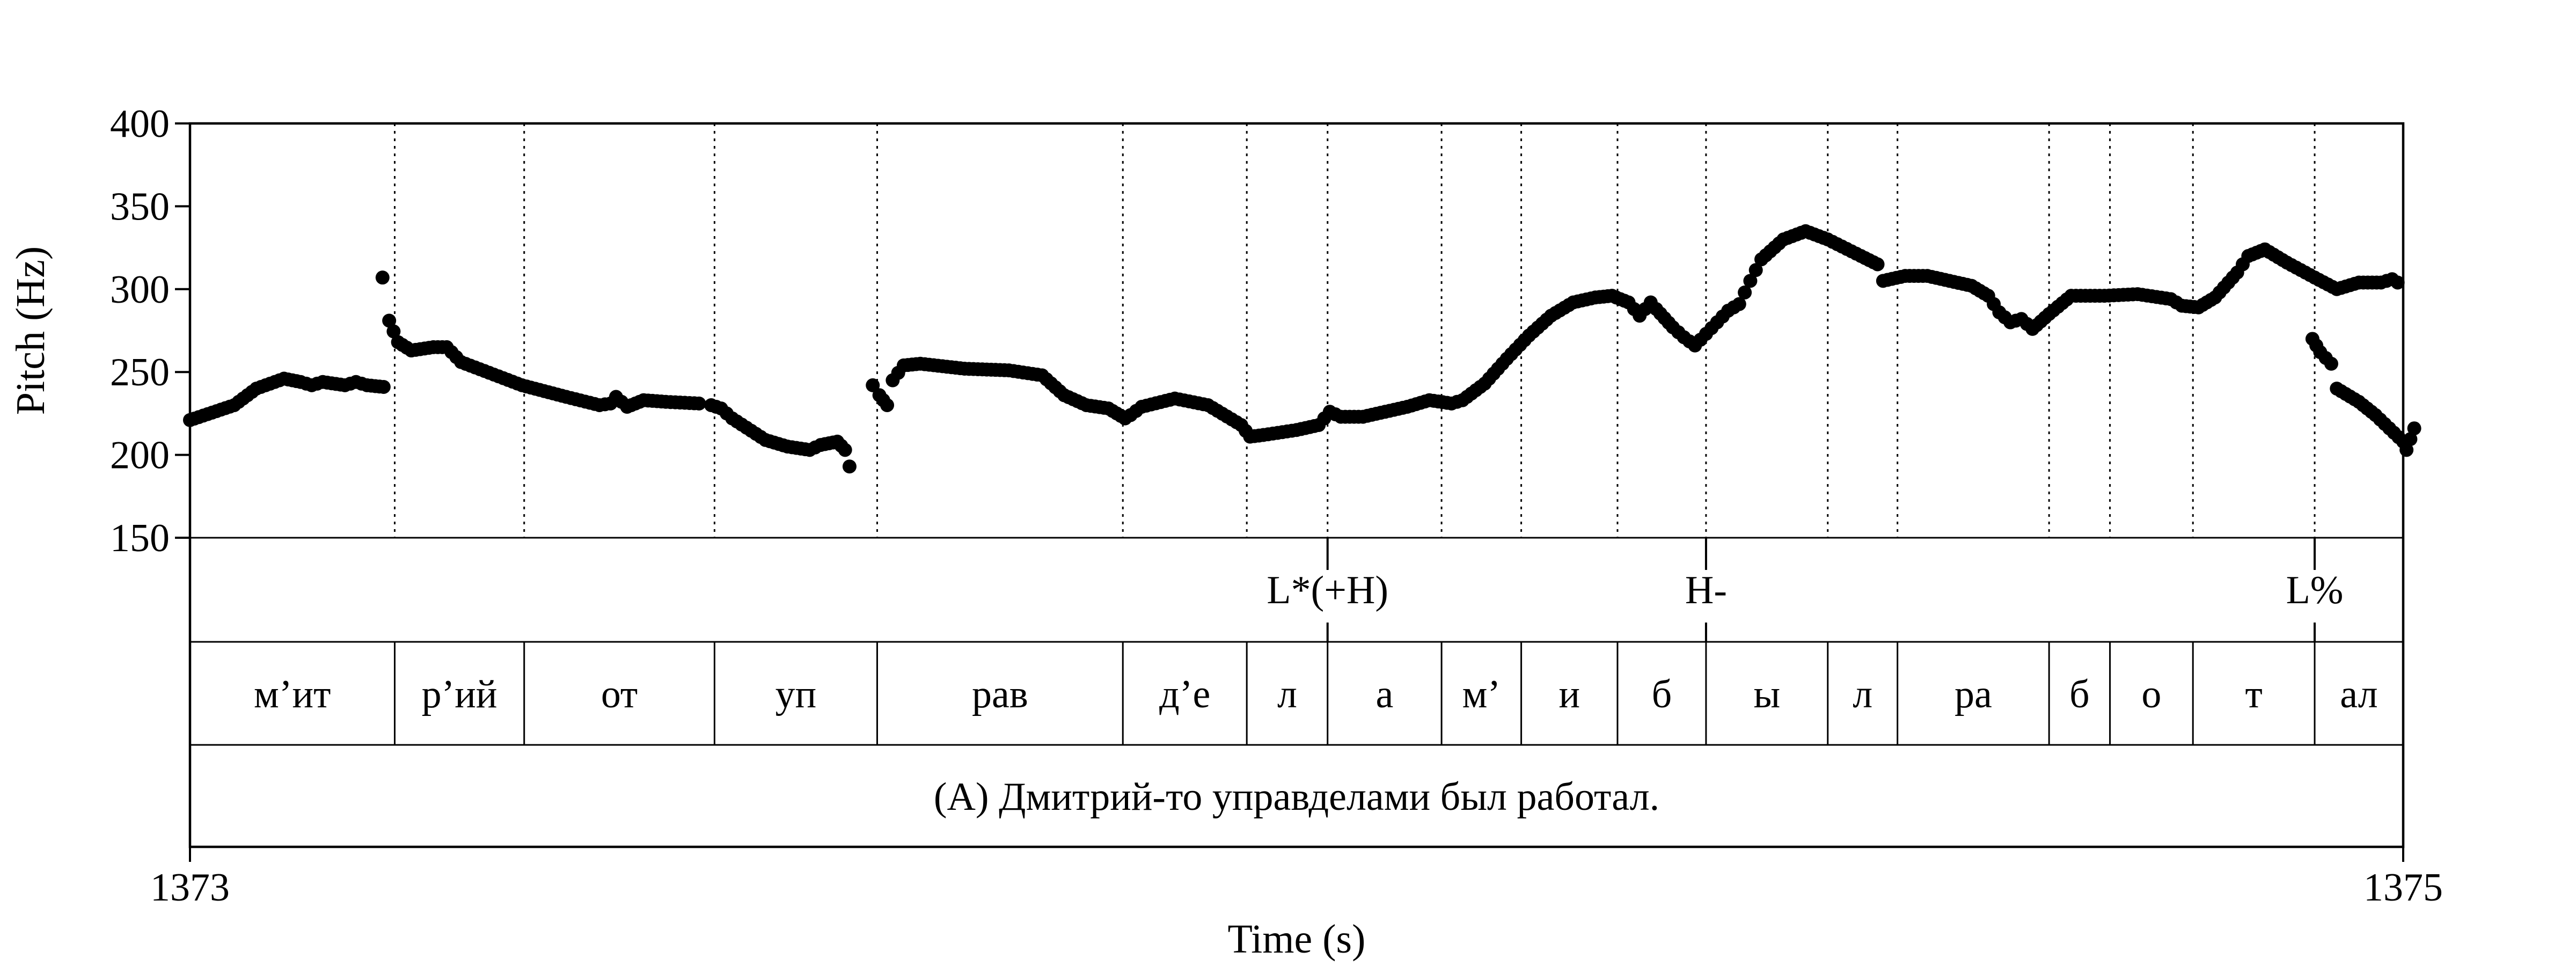  What do you see at coordinates (140, 207) in the screenshot?
I see `y-tick-label-4: 350` at bounding box center [140, 207].